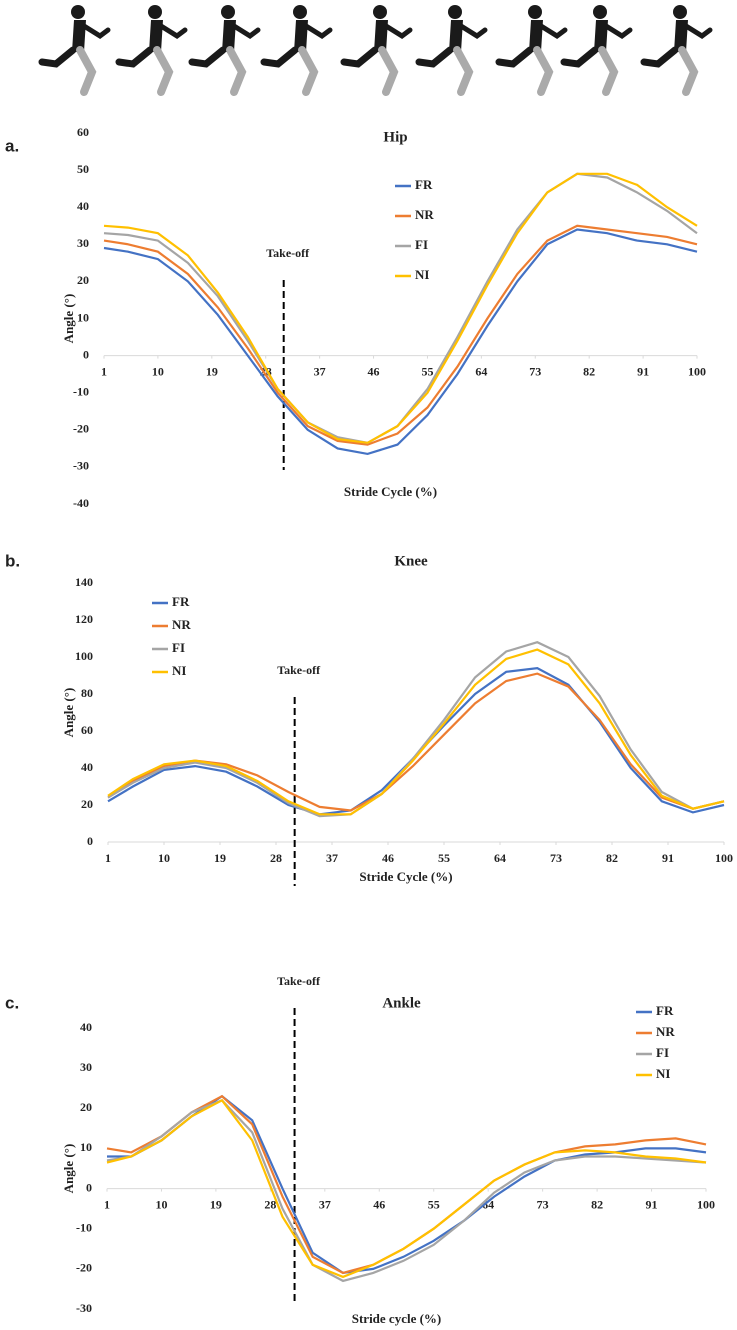 Image resolution: width=737 pixels, height=1330 pixels. I want to click on chart-title: Hip, so click(395, 137).